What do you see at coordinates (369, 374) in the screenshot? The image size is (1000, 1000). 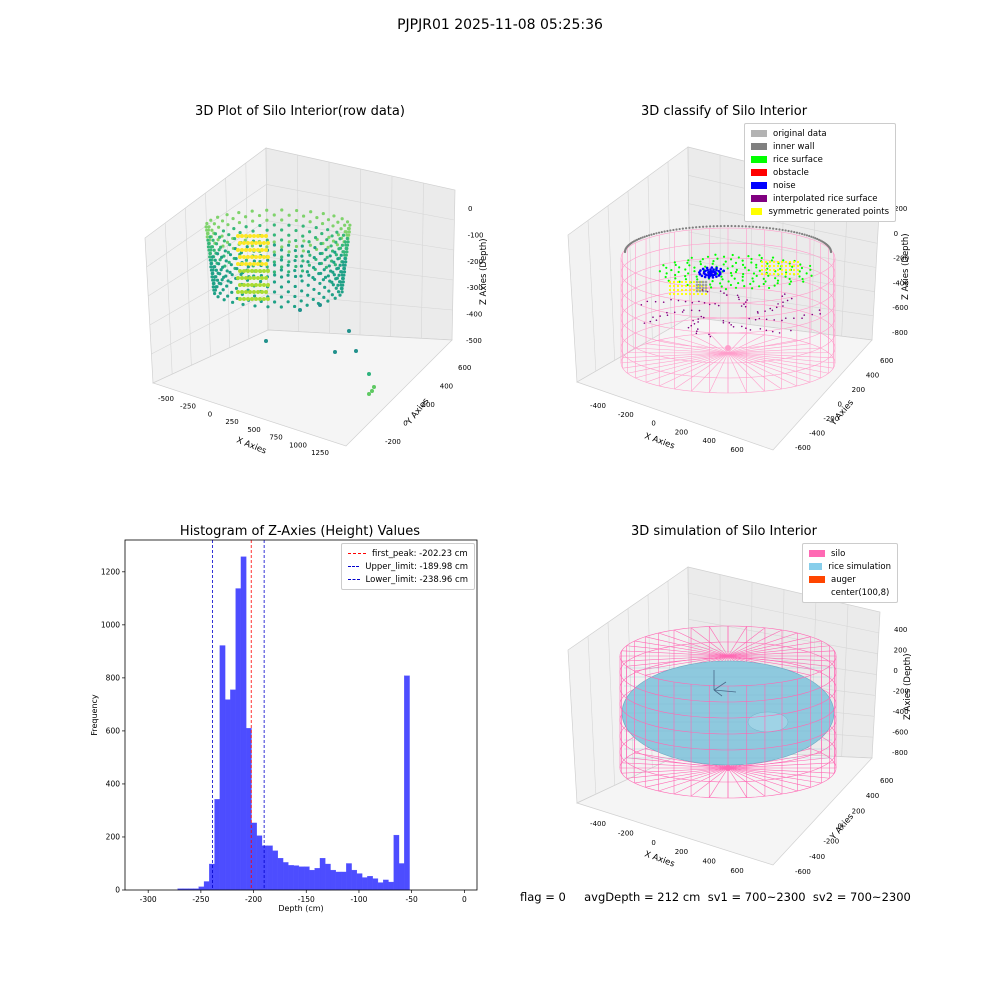 I see `outlier-point` at bounding box center [369, 374].